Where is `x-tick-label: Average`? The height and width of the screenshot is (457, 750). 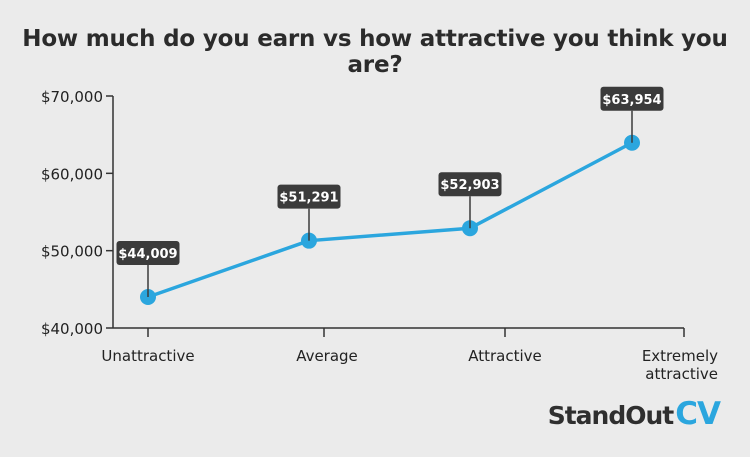 x-tick-label: Average is located at coordinates (327, 356).